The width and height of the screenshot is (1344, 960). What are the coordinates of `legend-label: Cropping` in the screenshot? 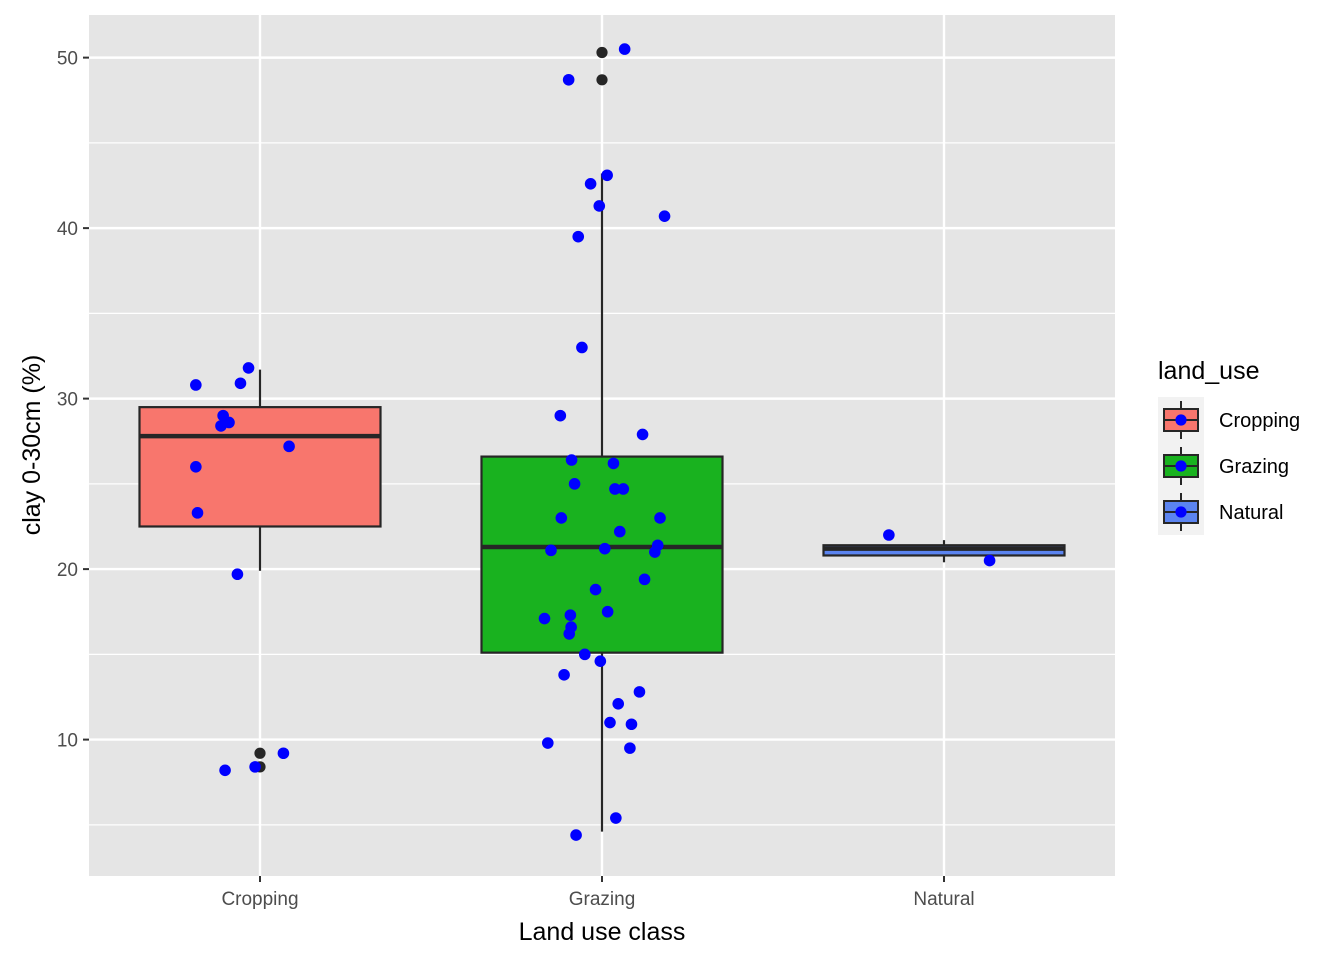 It's located at (1259, 421).